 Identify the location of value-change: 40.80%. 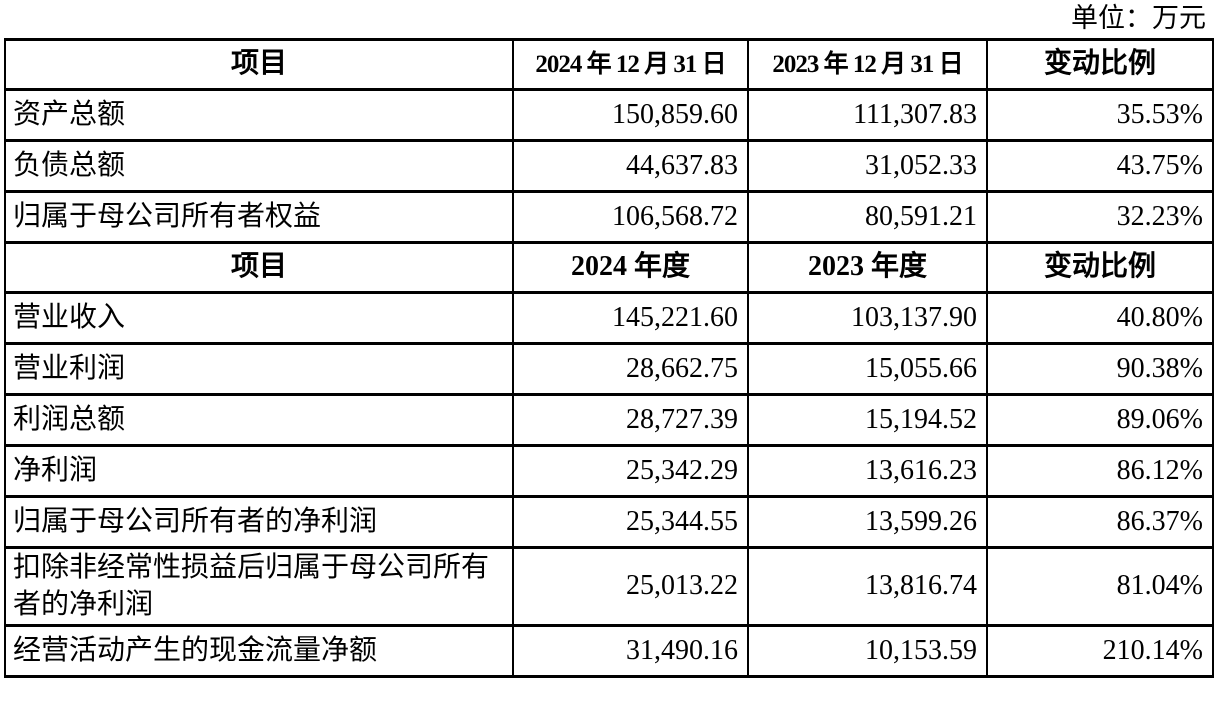
(1100, 318).